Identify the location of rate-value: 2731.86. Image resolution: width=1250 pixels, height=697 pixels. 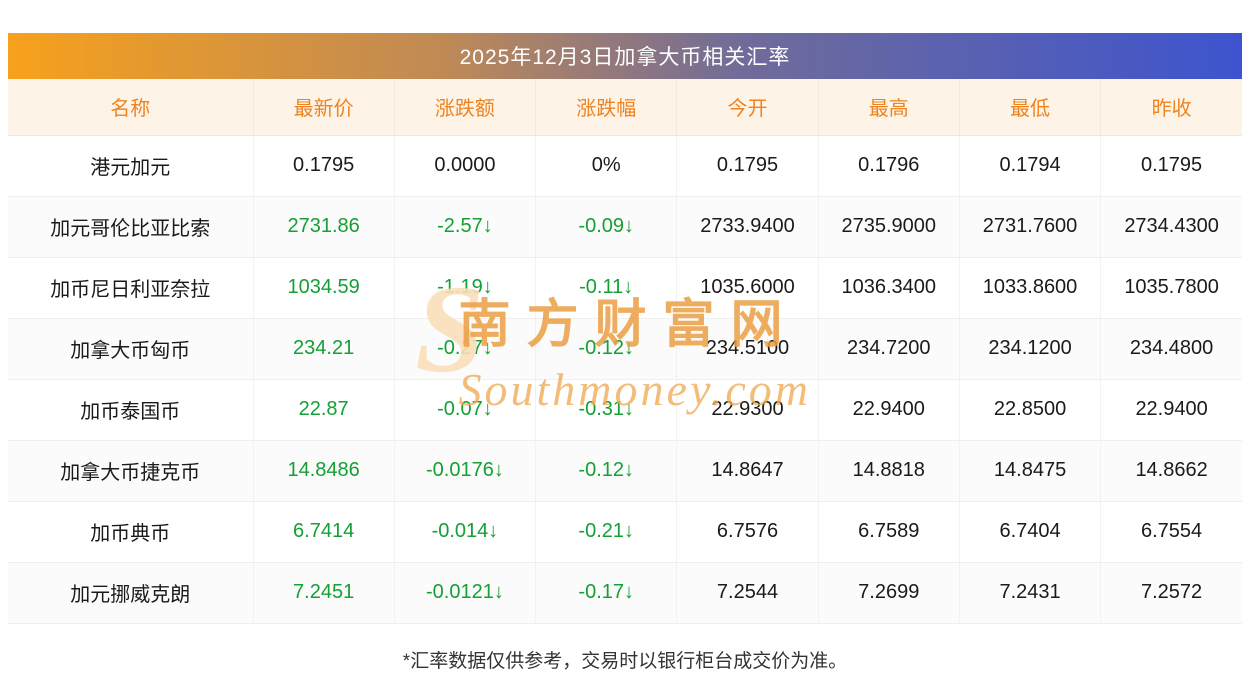
(324, 227).